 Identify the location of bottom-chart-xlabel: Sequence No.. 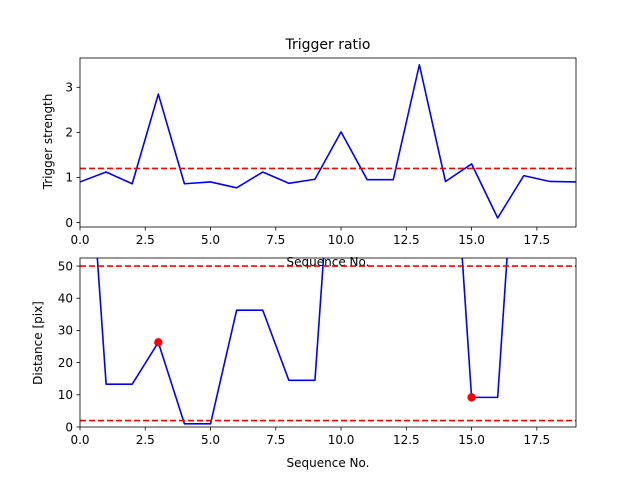
(328, 463).